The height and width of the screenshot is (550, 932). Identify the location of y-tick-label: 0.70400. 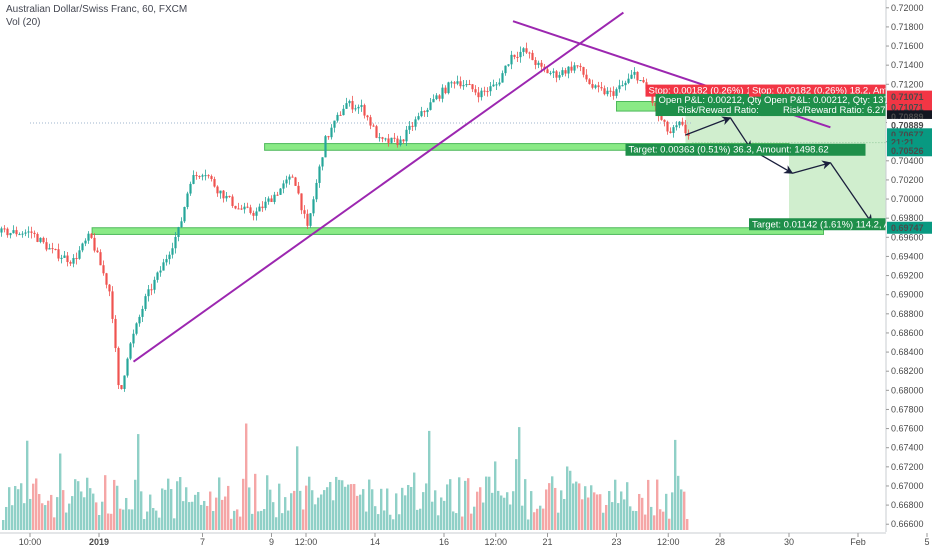
(907, 161).